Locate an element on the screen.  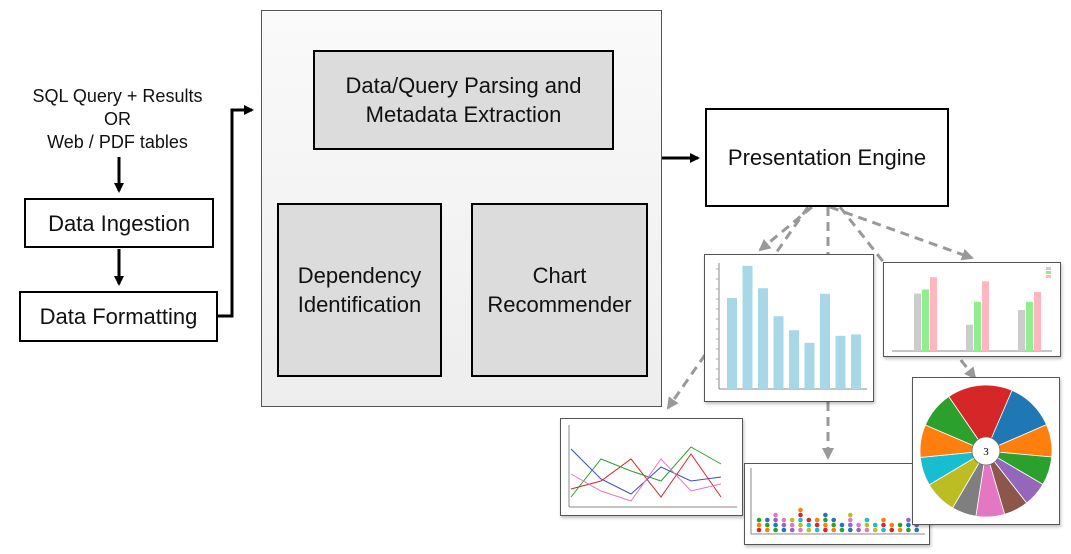
grouped-bar-chart-thumbnail is located at coordinates (972, 309).